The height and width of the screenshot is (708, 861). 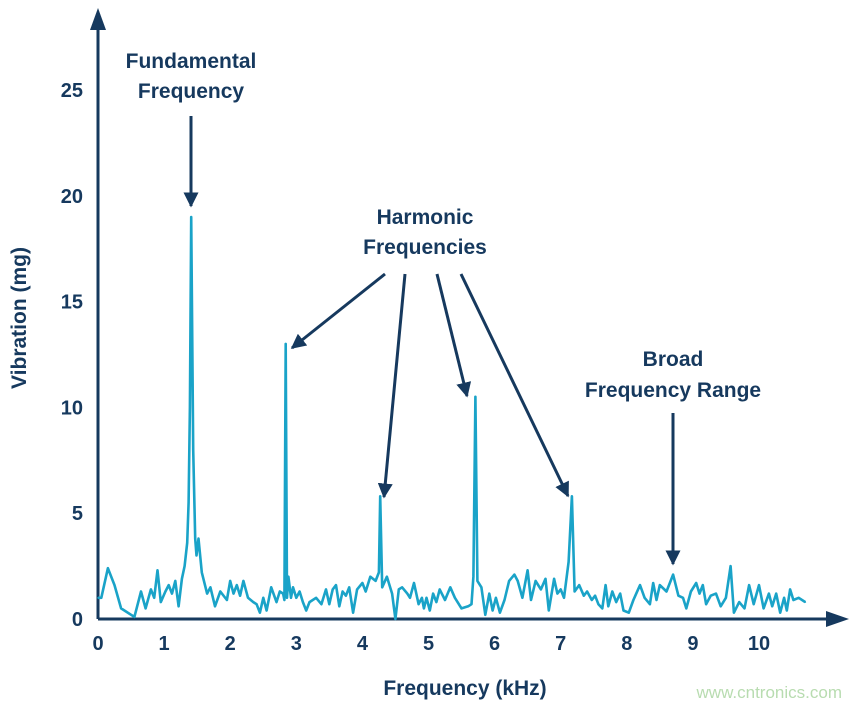 I want to click on x-tick-label: 5, so click(x=428, y=644).